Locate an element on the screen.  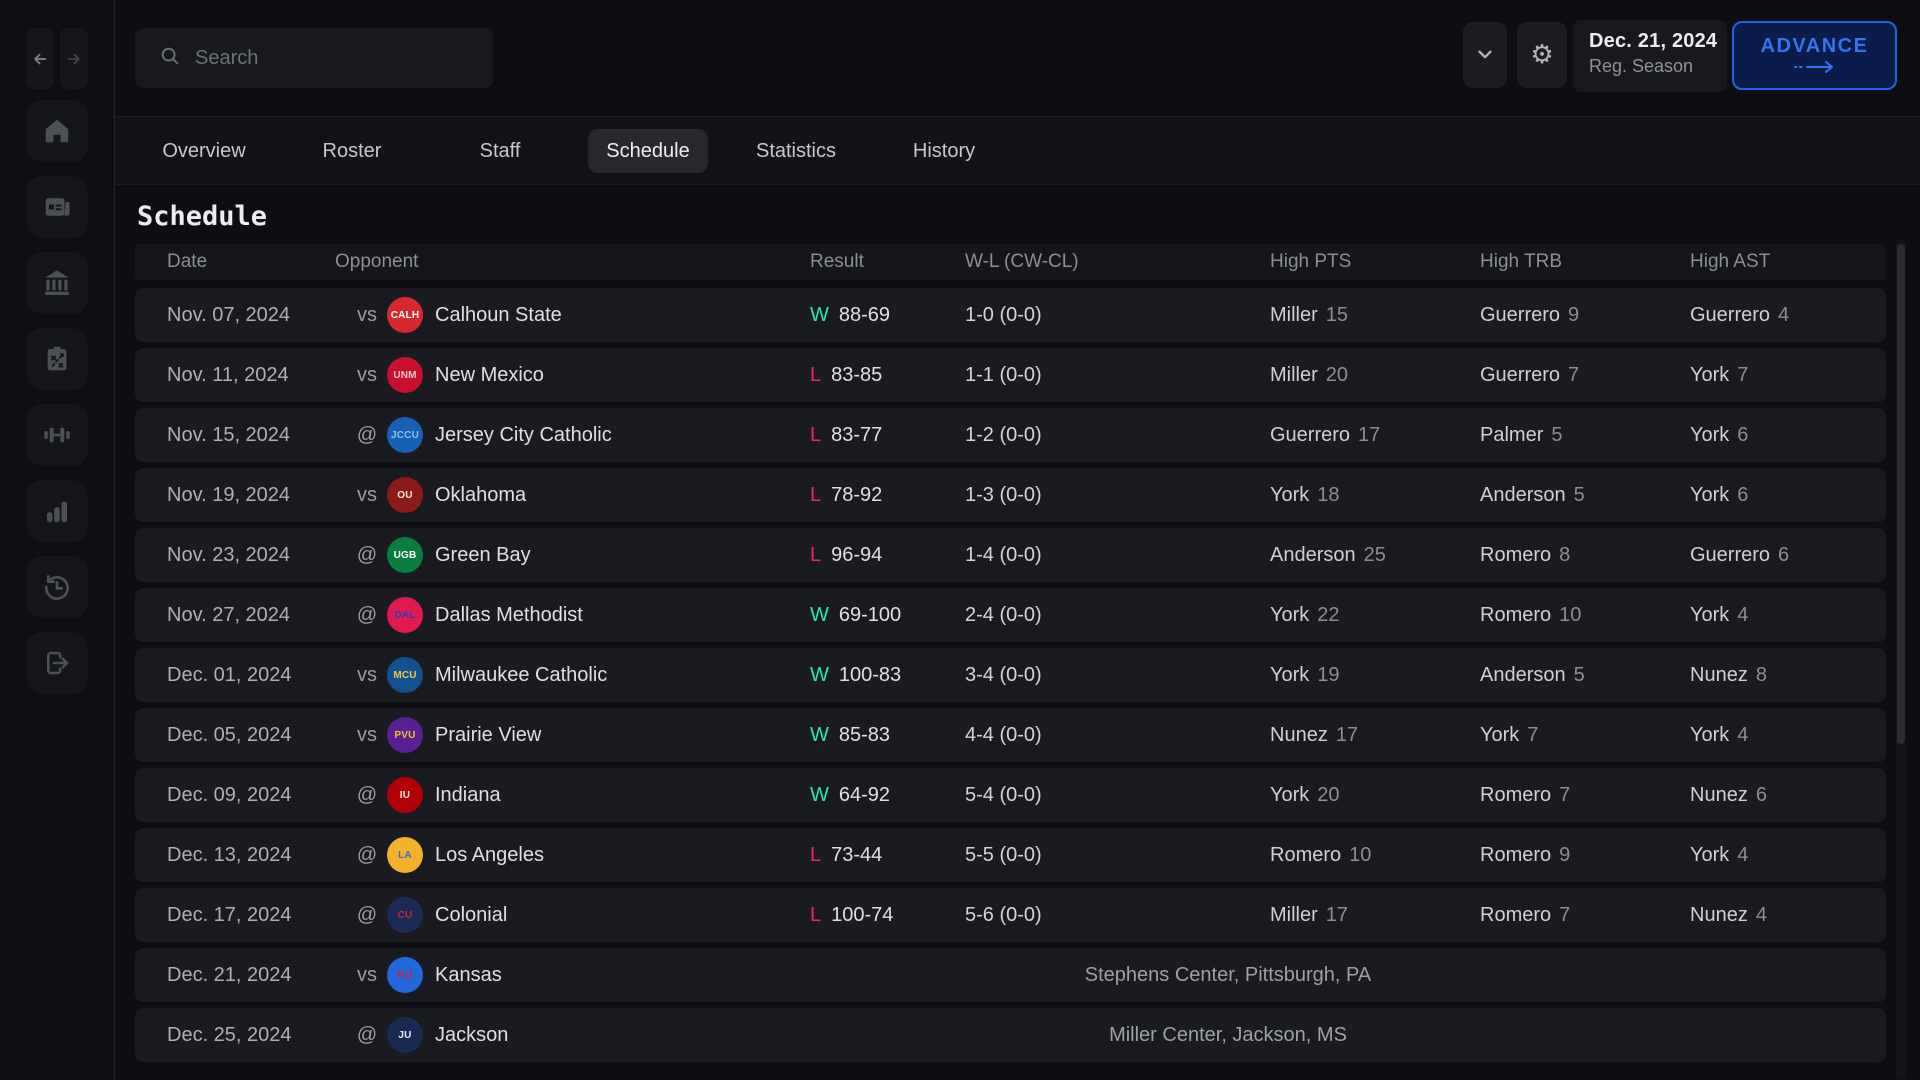
tab-schedule: Schedule is located at coordinates (648, 150).